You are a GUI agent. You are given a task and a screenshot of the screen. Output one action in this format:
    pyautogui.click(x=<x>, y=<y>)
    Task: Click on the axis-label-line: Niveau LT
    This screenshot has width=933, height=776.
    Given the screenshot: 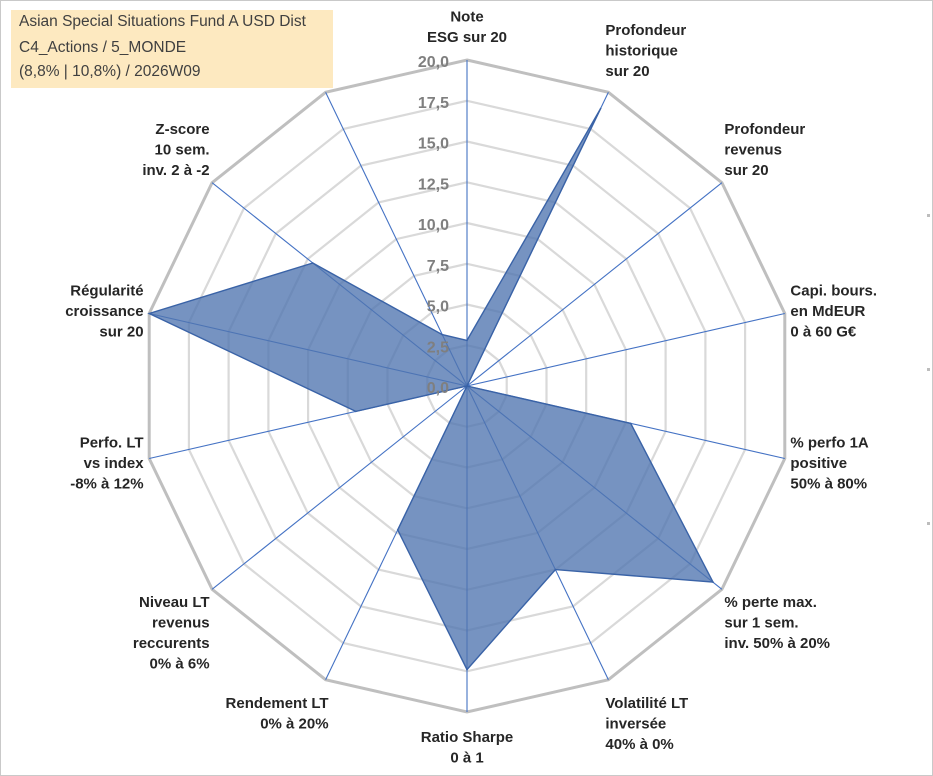 What is the action you would take?
    pyautogui.click(x=174, y=602)
    